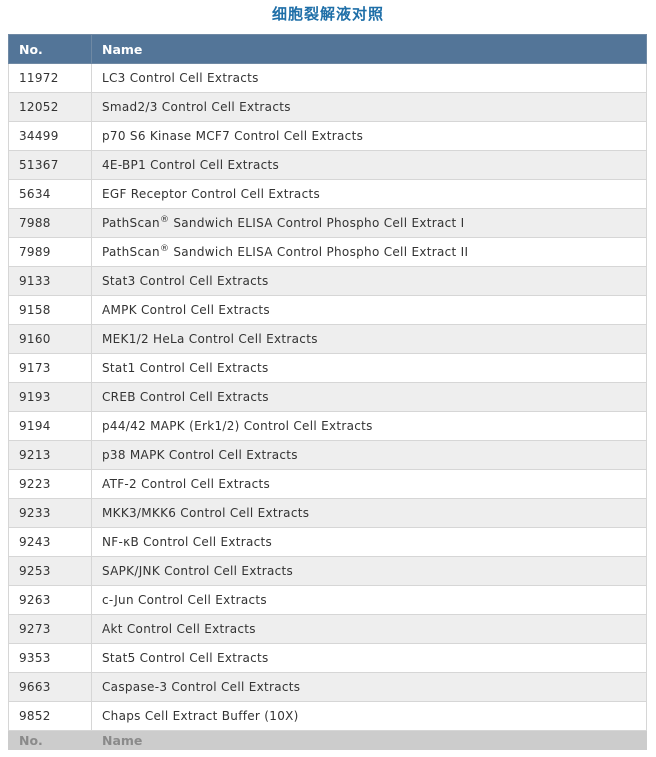 This screenshot has height=757, width=656. I want to click on cell-catalog-no: 9852, so click(50, 716).